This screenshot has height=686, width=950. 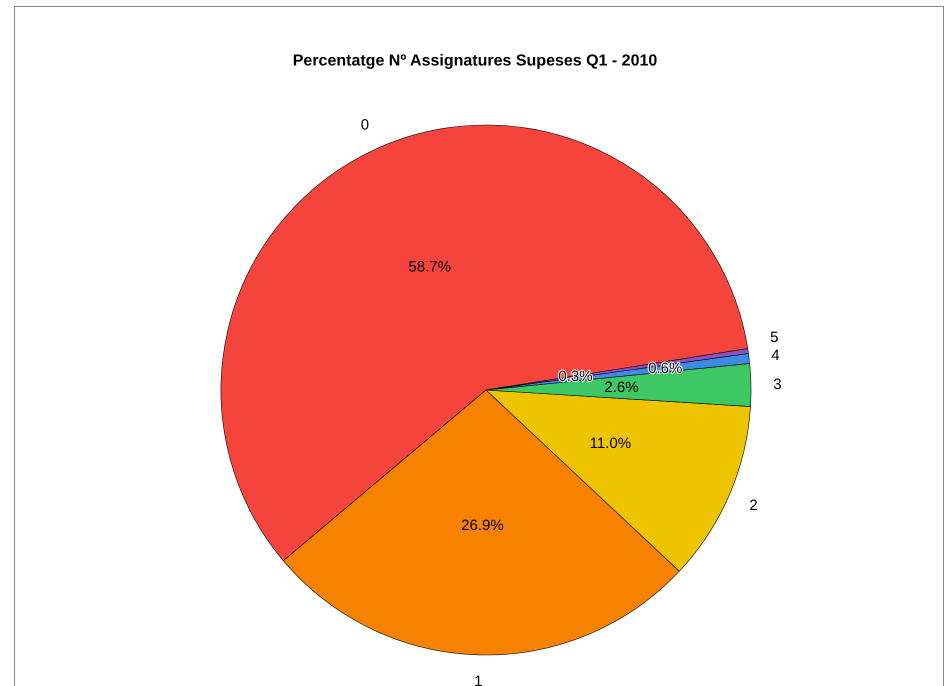 I want to click on slice-label: 5, so click(x=774, y=337).